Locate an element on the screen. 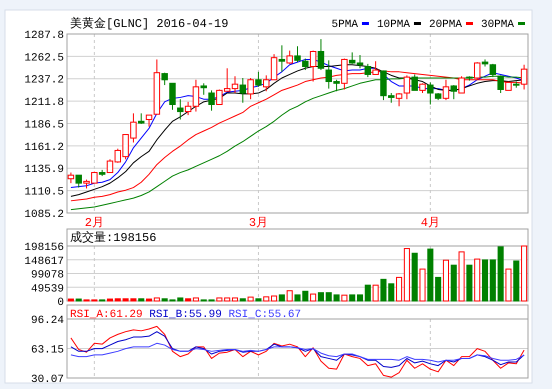 Image resolution: width=552 pixels, height=389 pixels. y-tick-label: 49539 is located at coordinates (47, 289).